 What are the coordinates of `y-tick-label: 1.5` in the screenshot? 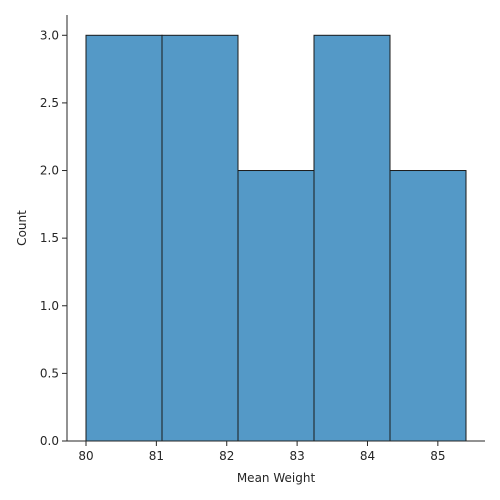 It's located at (49, 238).